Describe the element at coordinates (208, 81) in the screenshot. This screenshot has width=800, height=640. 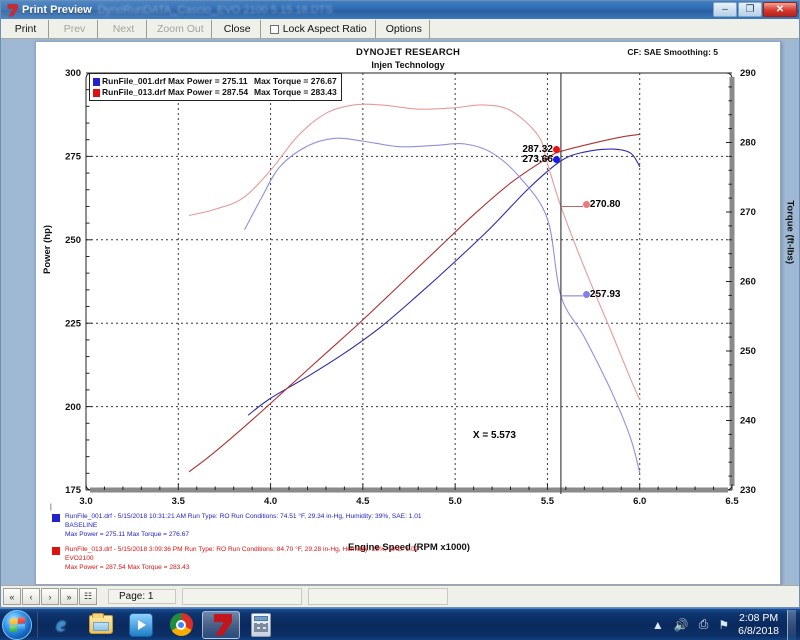
I see `legend-maxpower-0: Max Power = 275.11` at that location.